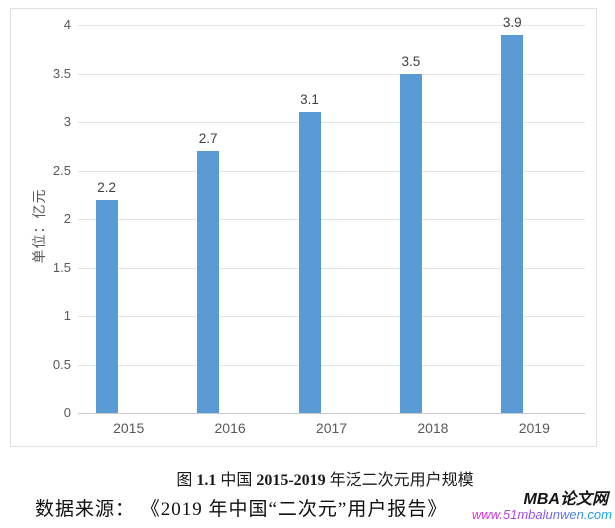  I want to click on data-source-text: 数据来源： 《2019 年中国“二次元”用户报告》, so click(241, 509).